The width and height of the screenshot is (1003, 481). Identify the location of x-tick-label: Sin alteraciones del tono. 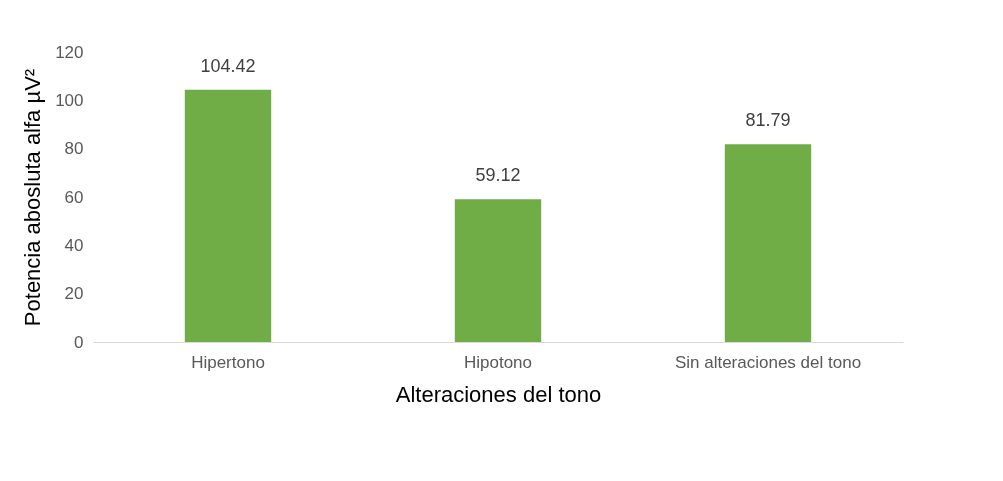
(768, 362).